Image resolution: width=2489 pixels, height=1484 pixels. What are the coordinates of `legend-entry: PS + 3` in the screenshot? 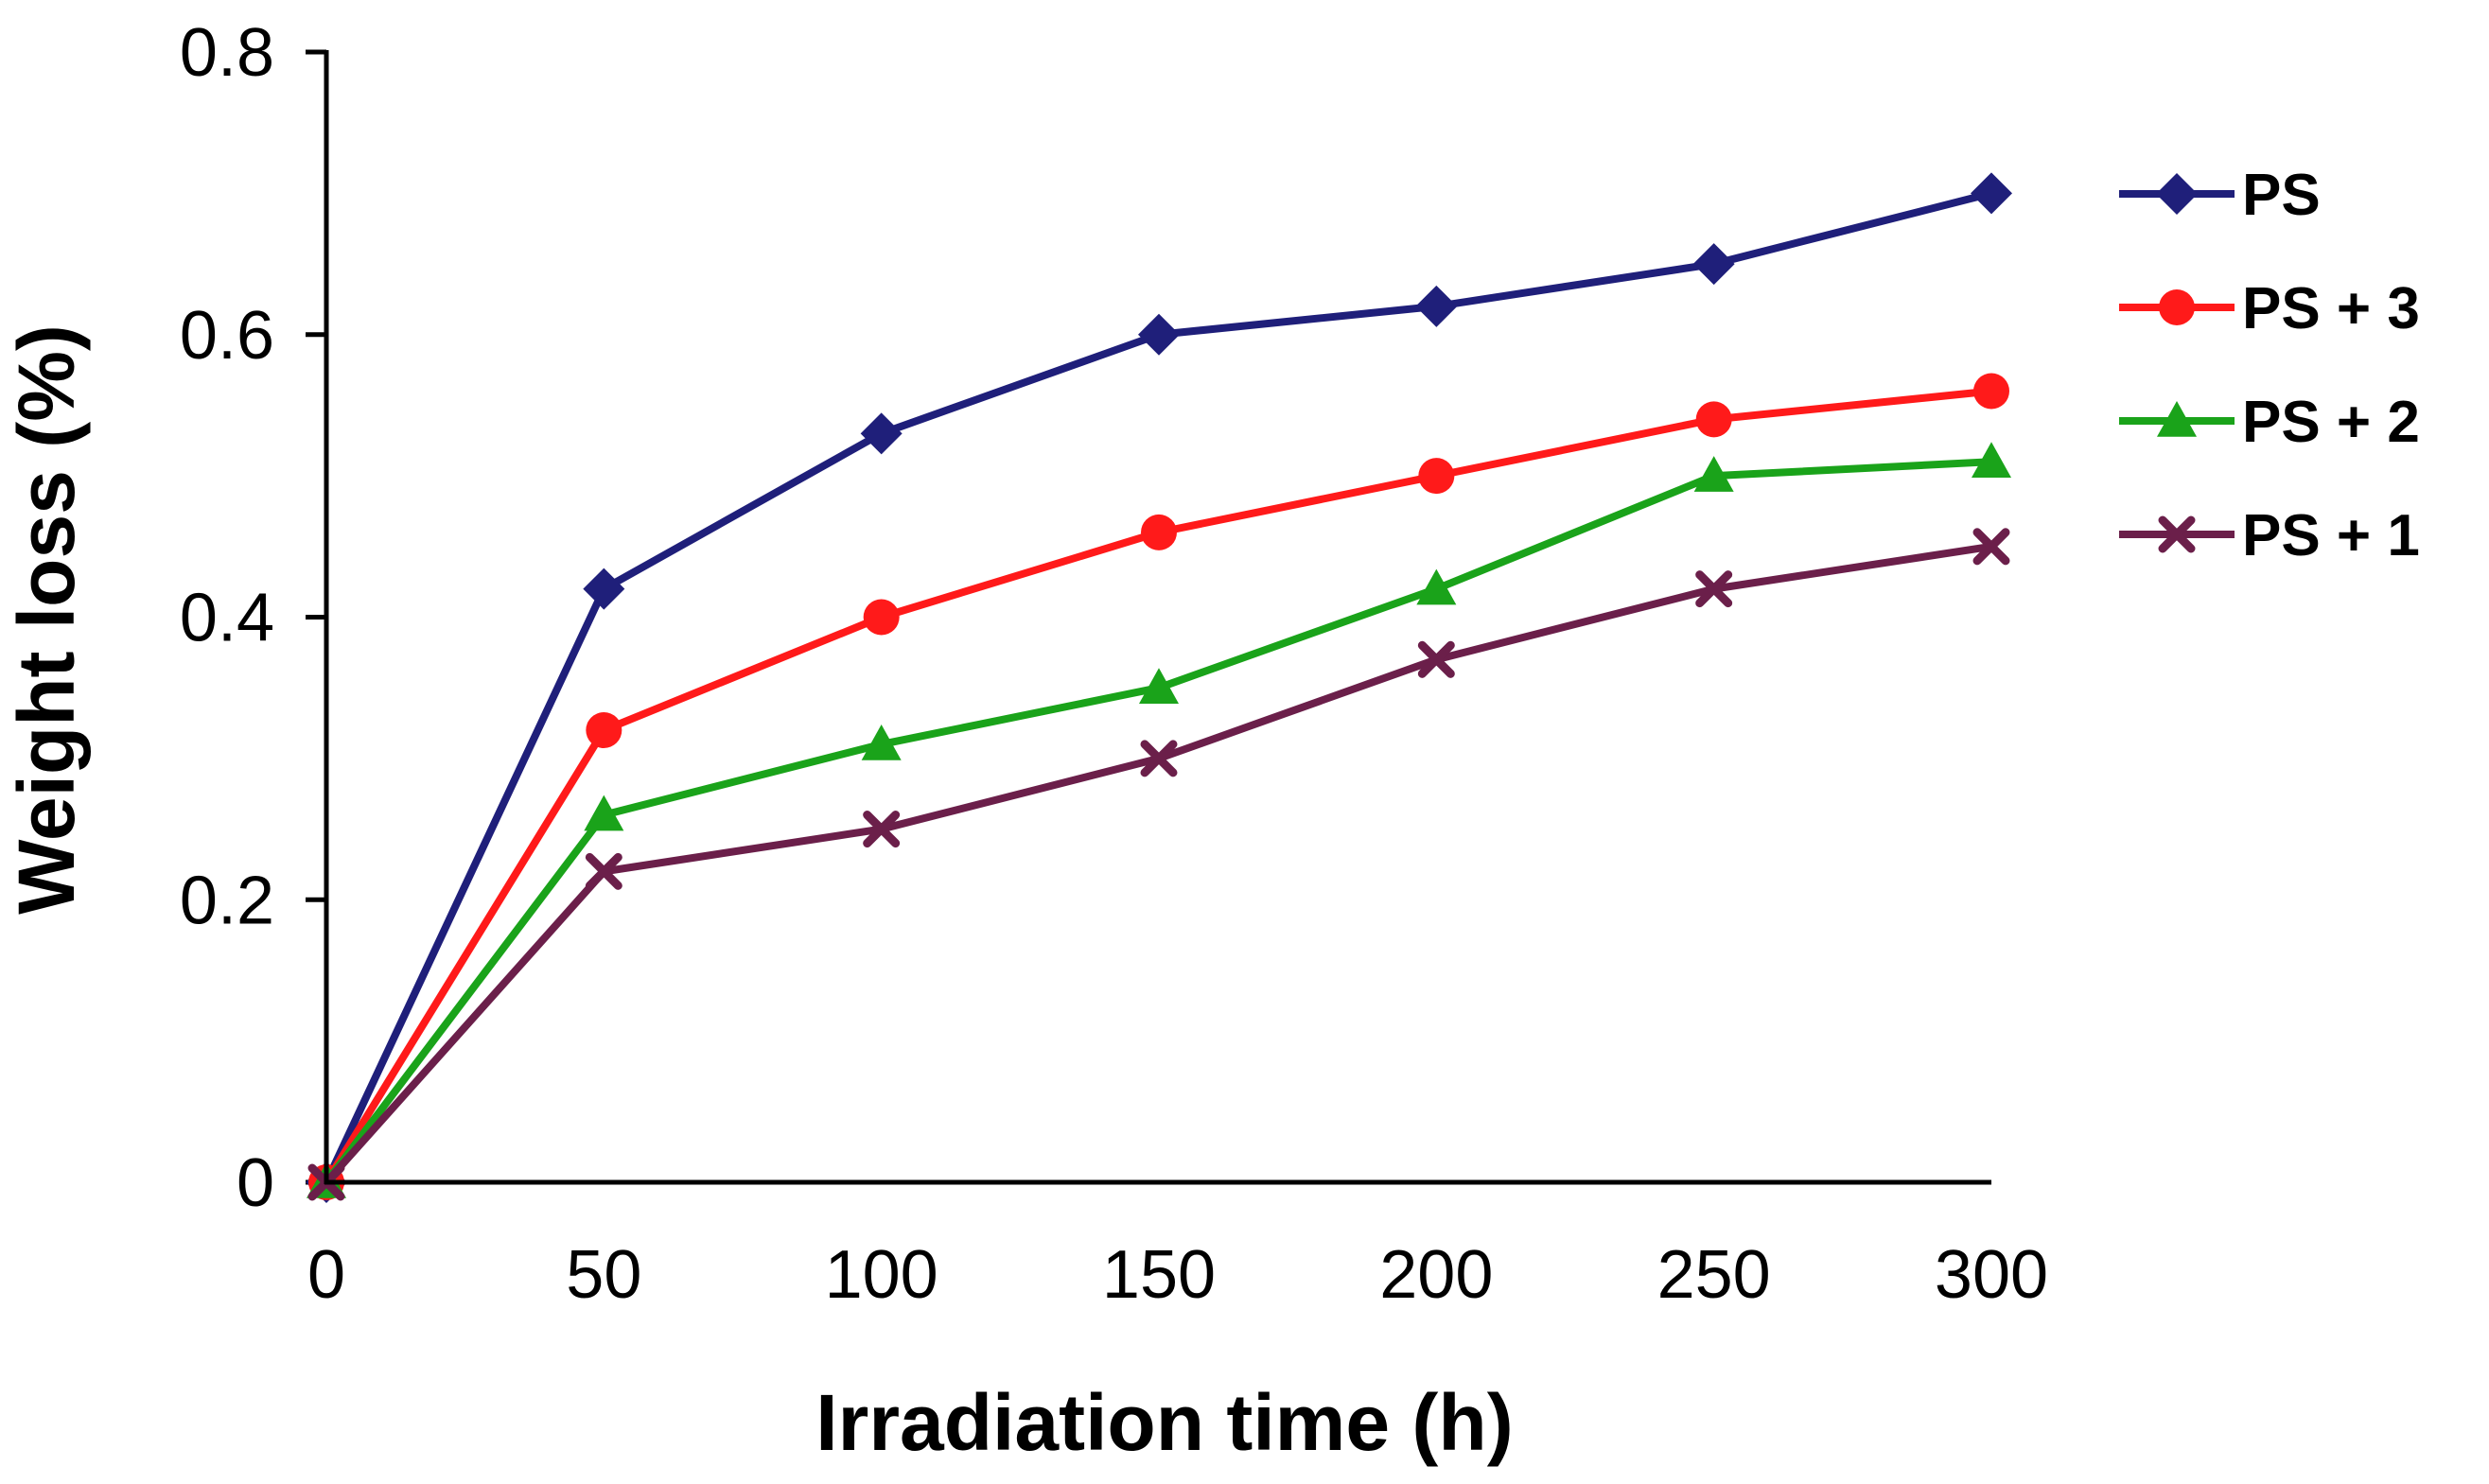 It's located at (2269, 308).